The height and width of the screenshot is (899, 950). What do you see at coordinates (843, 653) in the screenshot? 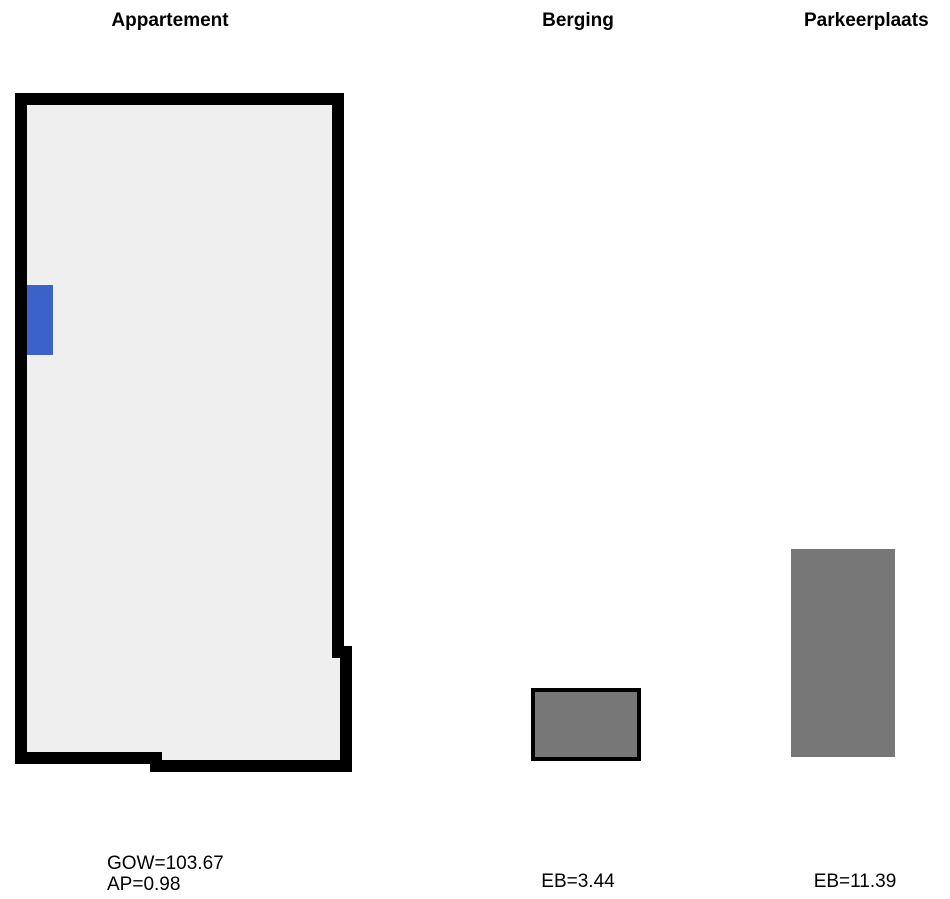
I see `parkeerplaats-unit` at bounding box center [843, 653].